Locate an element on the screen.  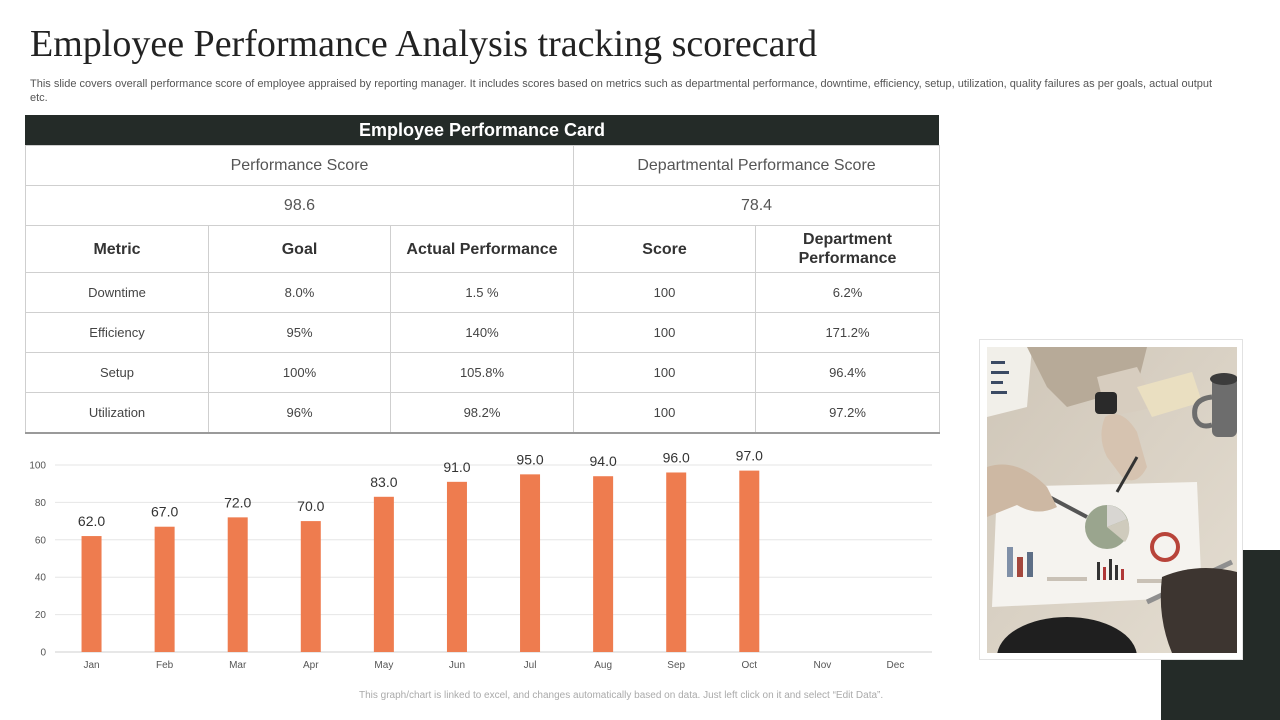
y-tick-label: 60 is located at coordinates (41, 540).